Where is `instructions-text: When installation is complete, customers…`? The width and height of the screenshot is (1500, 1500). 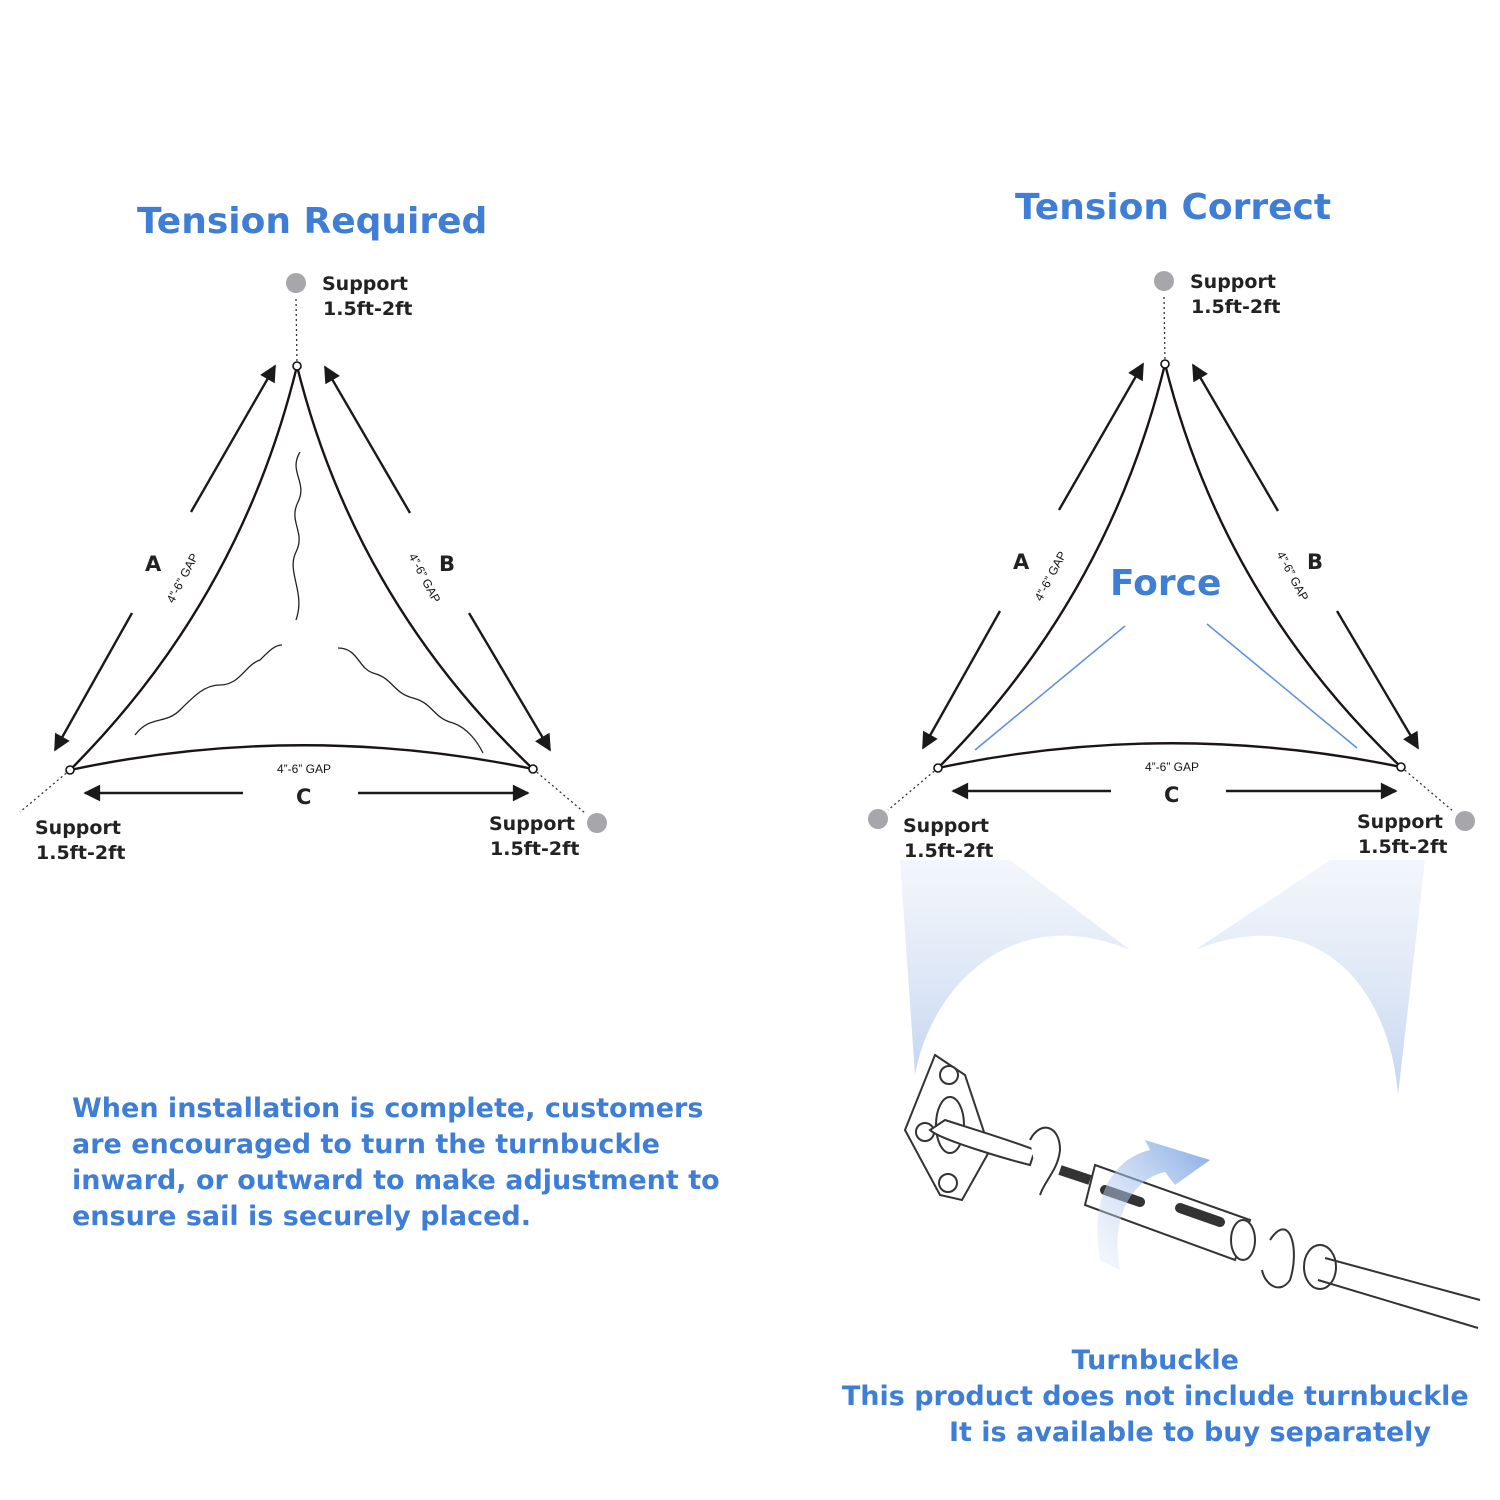
instructions-text: When installation is complete, customers… is located at coordinates (400, 1162).